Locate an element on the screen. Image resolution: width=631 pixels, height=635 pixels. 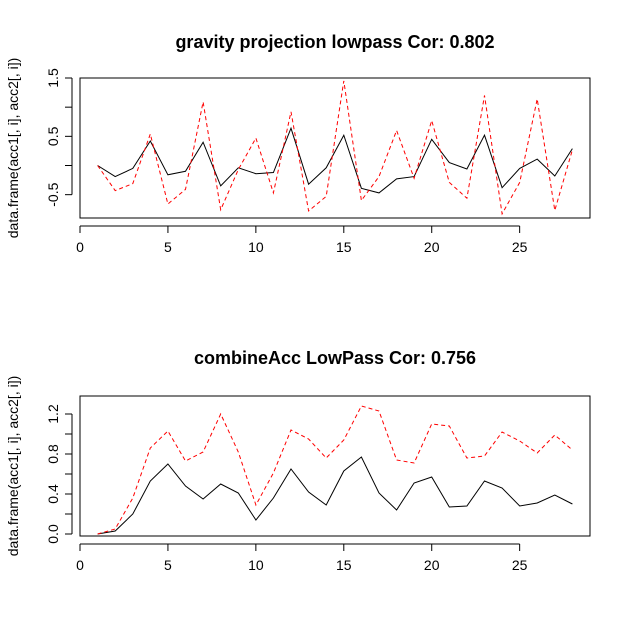
y-tick-label: 0.5 is located at coordinates (53, 136).